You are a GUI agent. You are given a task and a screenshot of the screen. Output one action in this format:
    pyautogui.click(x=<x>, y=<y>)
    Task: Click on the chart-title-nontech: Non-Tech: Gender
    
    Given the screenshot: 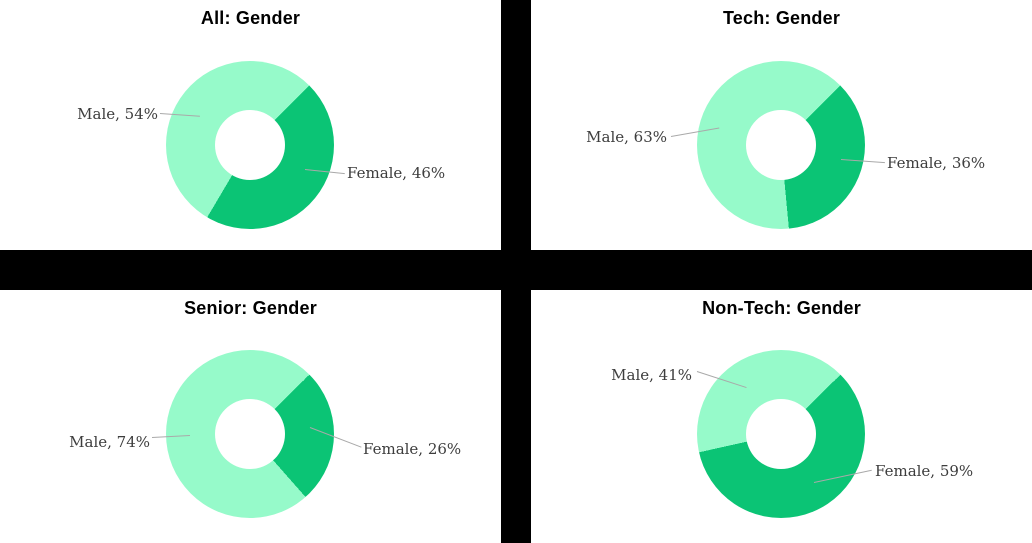 What is the action you would take?
    pyautogui.click(x=781, y=308)
    